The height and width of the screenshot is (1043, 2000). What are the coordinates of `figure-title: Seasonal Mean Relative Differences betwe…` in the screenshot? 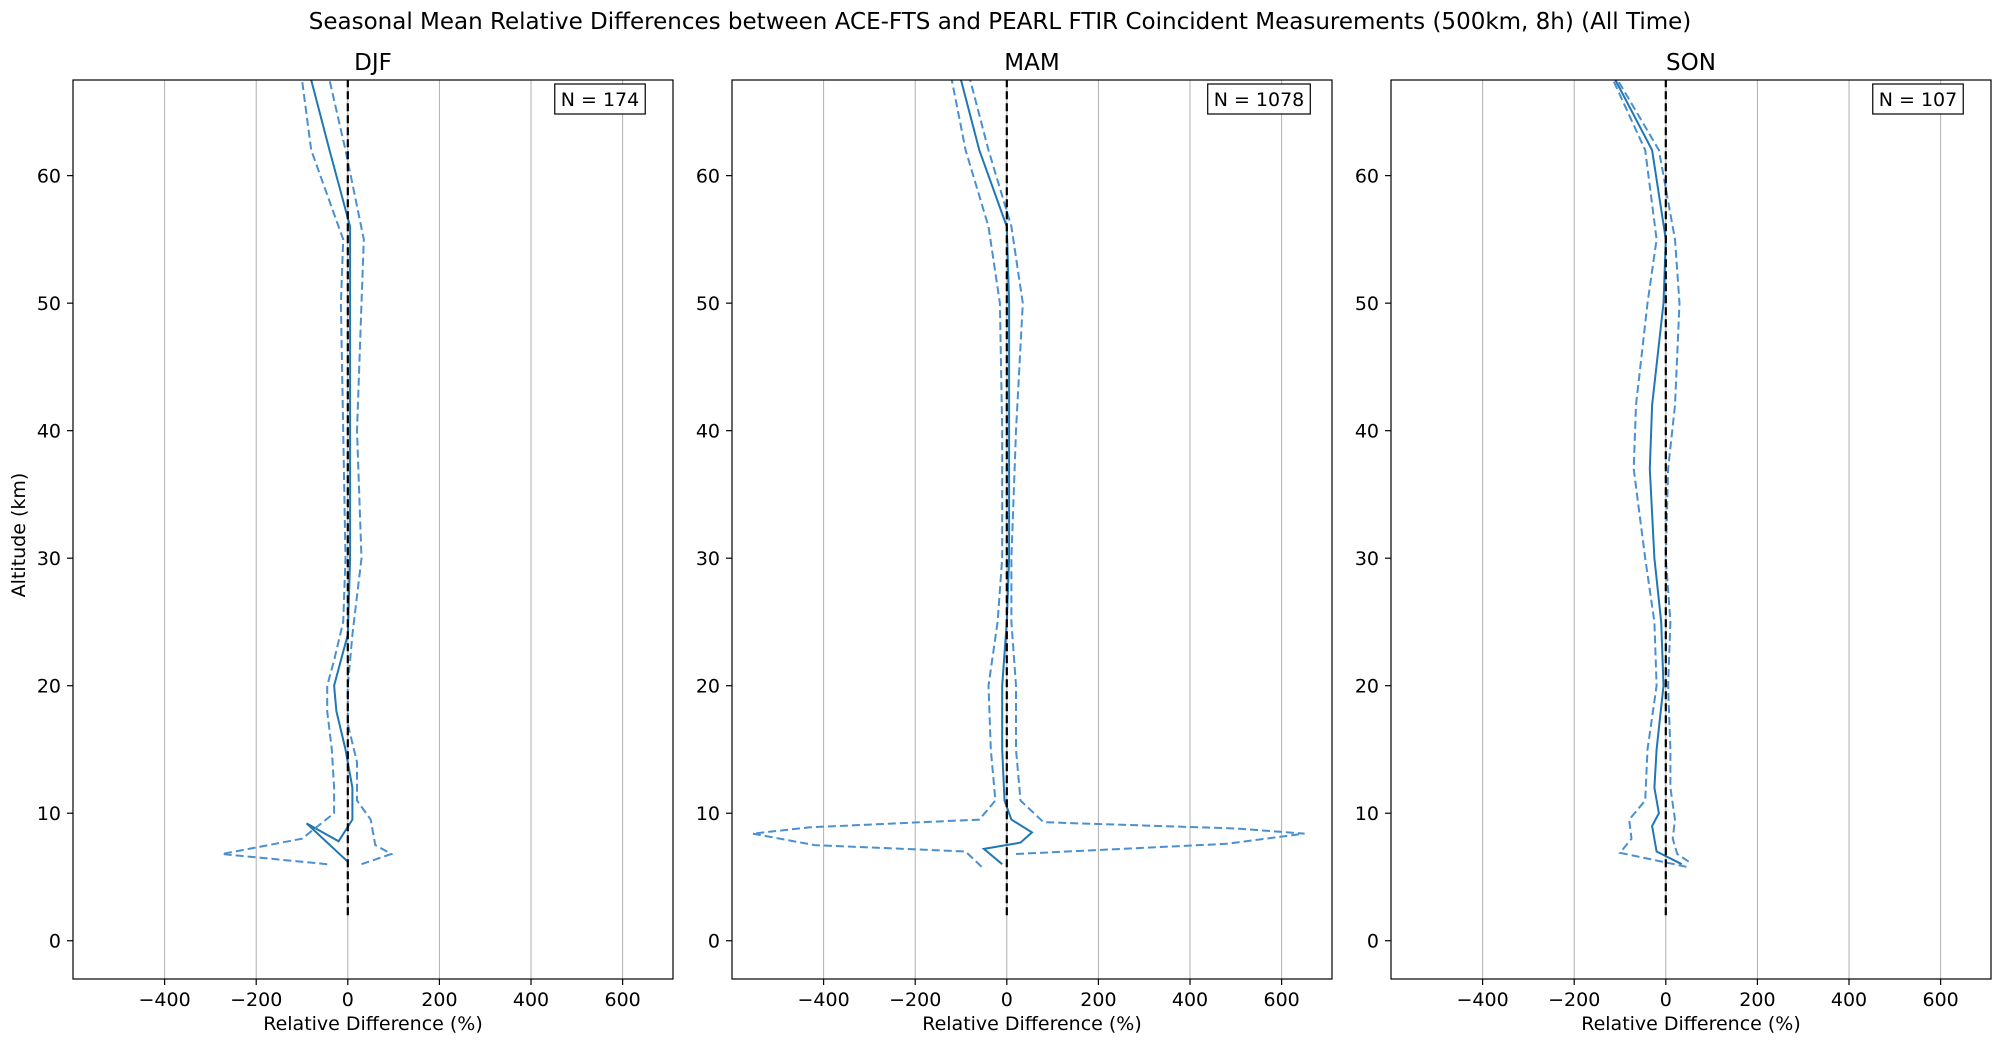 It's located at (1000, 22).